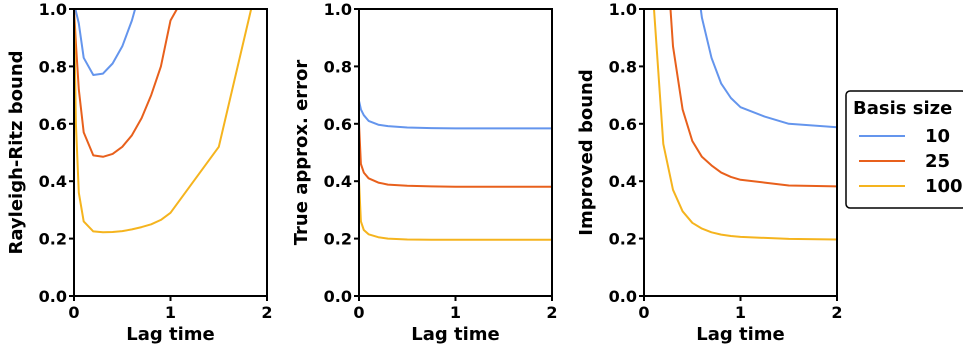 This screenshot has height=354, width=963. What do you see at coordinates (937, 161) in the screenshot?
I see `legend-label-25: 25` at bounding box center [937, 161].